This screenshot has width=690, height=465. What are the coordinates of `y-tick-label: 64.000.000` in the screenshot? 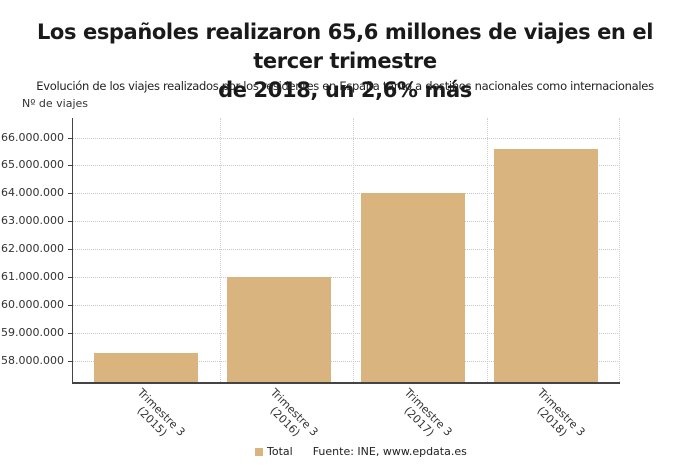 It's located at (32, 192).